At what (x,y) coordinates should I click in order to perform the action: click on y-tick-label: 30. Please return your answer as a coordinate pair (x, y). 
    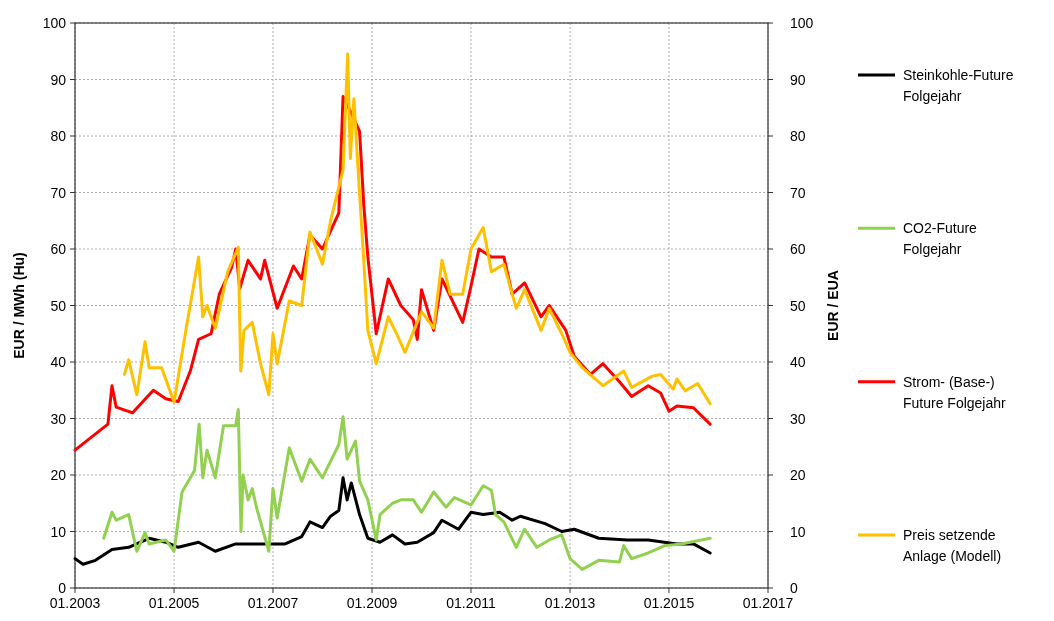
    Looking at the image, I should click on (58, 418).